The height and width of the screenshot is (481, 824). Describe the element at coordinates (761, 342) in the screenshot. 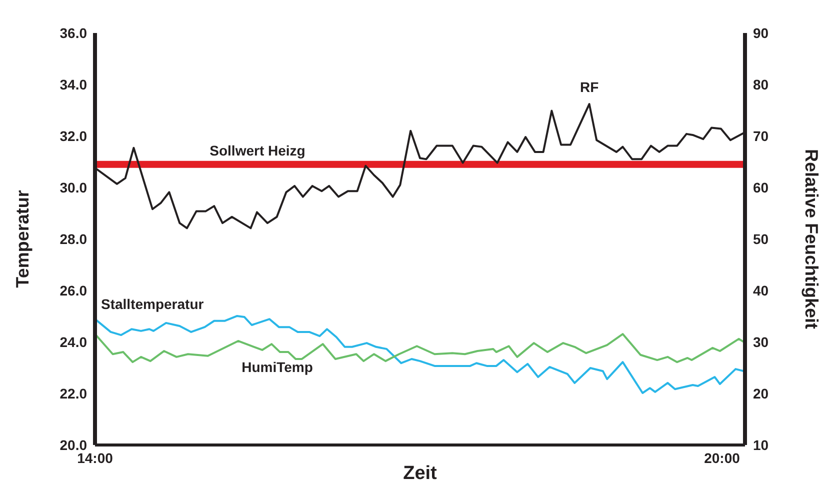

I see `y2-tick-label: 30` at that location.